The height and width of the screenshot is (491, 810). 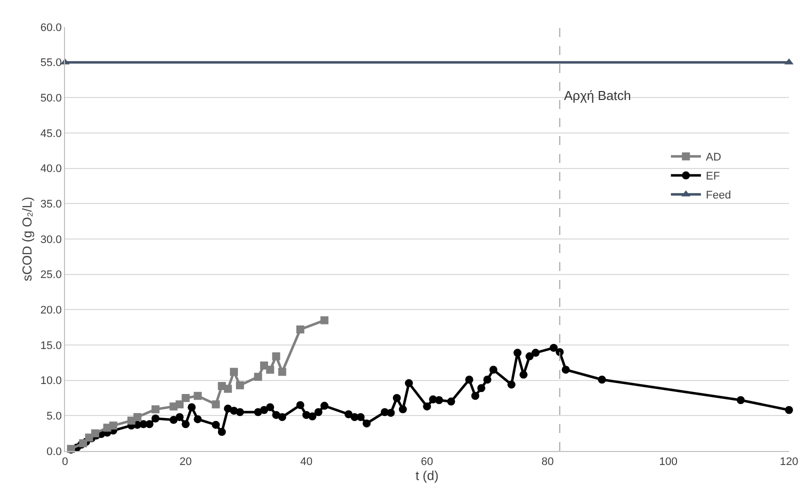 I want to click on y-tick-label: 50.0, so click(x=51, y=98).